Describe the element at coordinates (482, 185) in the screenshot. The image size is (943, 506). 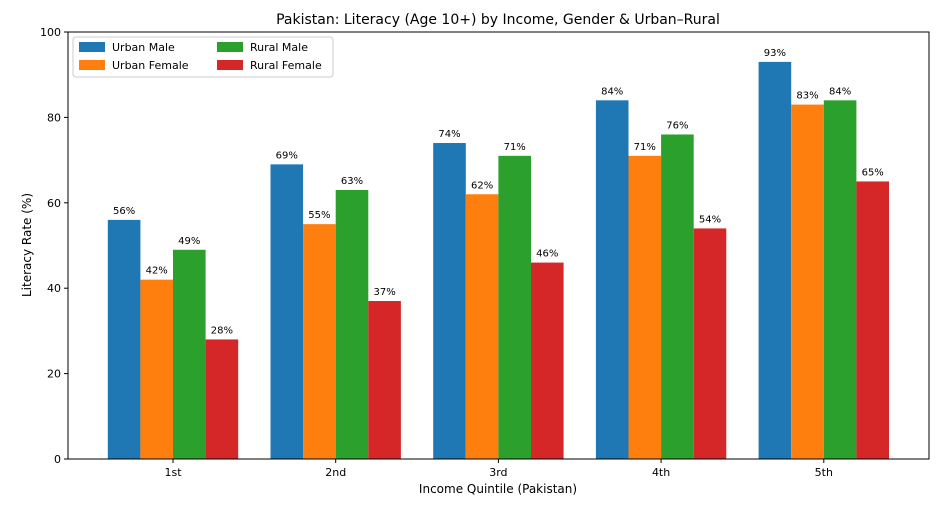
I see `value-label-urban-female-3rd: 62%` at that location.